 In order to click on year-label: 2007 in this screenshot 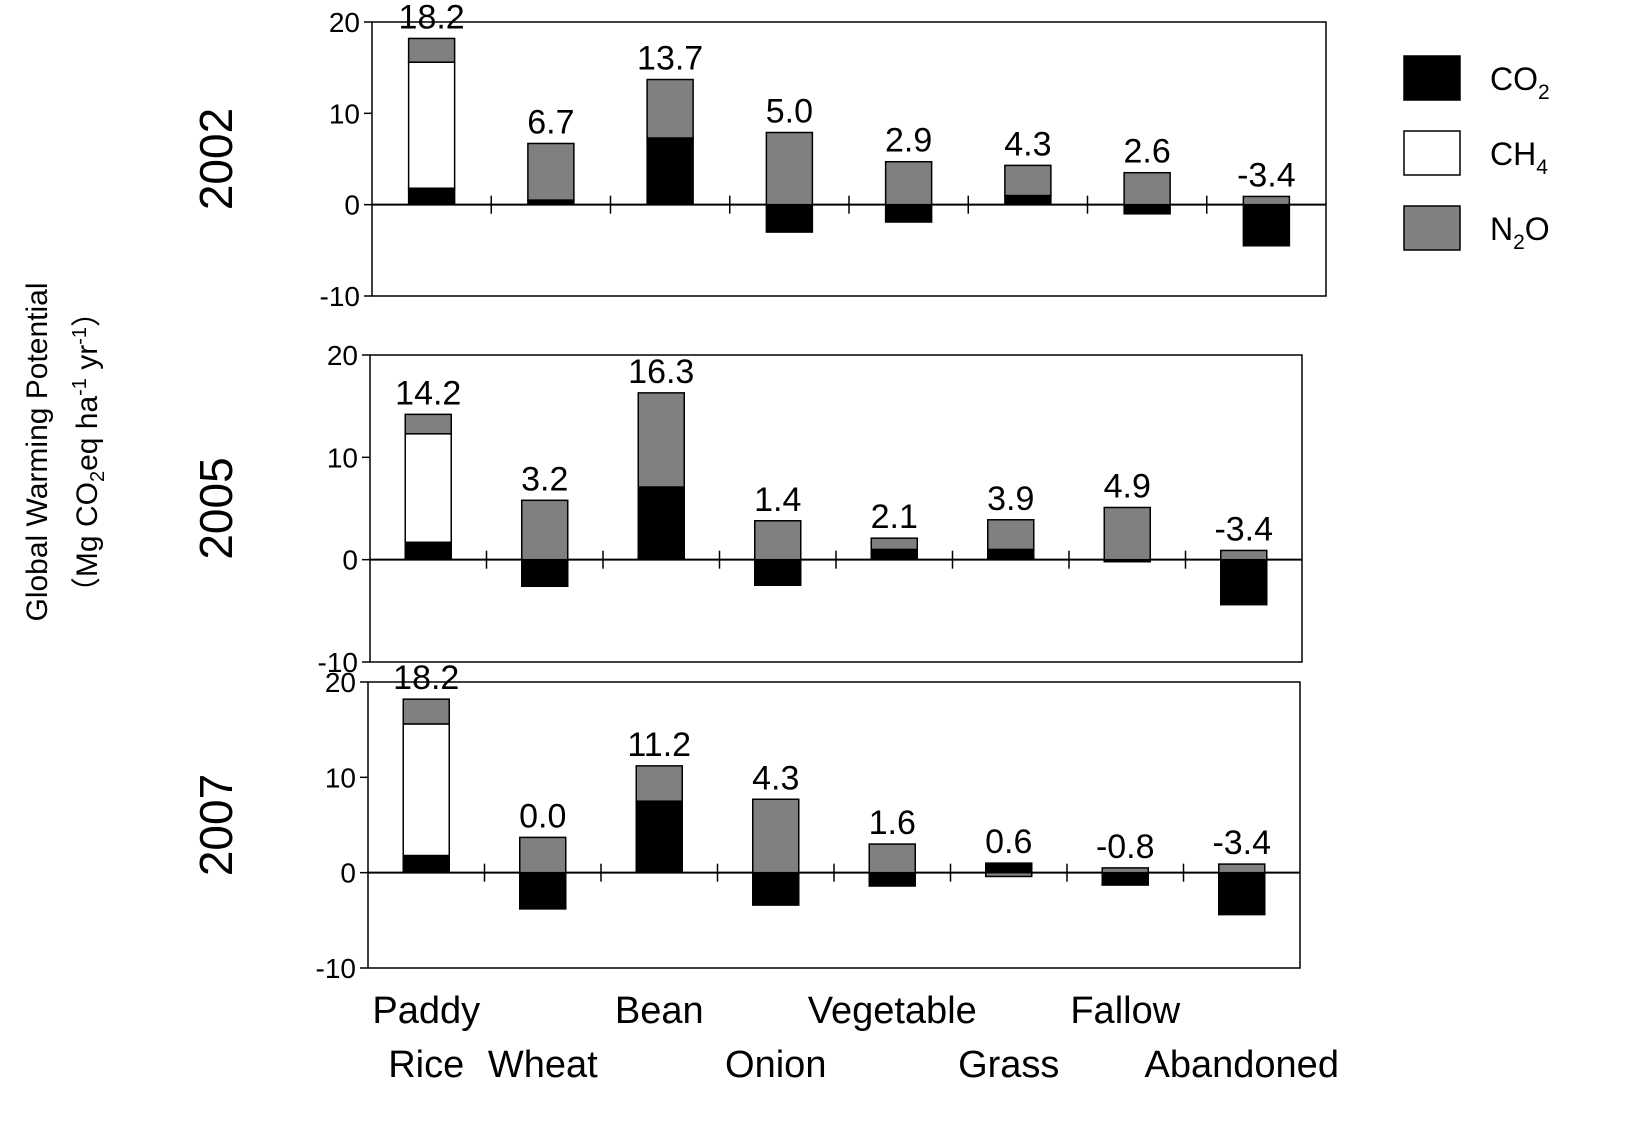, I will do `click(216, 825)`.